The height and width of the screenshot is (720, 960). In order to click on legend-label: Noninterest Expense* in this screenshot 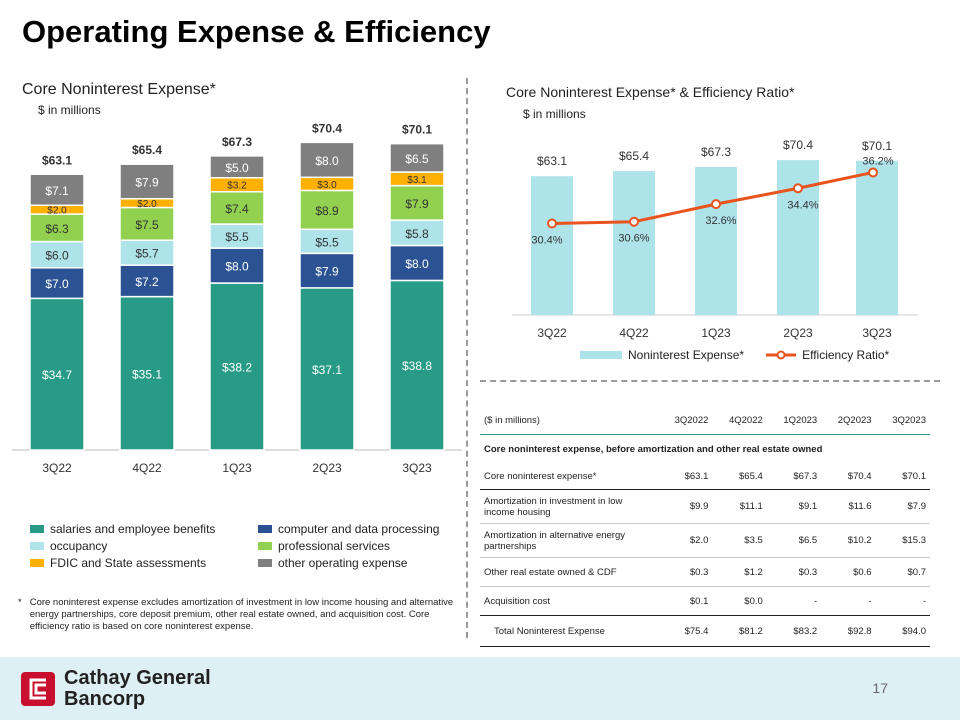, I will do `click(686, 355)`.